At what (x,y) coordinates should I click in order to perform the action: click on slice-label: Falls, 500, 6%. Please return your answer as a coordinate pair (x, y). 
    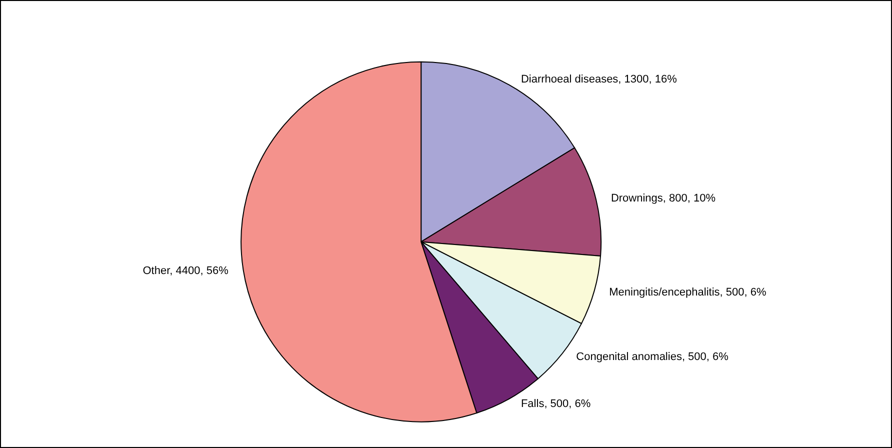
    Looking at the image, I should click on (555, 404).